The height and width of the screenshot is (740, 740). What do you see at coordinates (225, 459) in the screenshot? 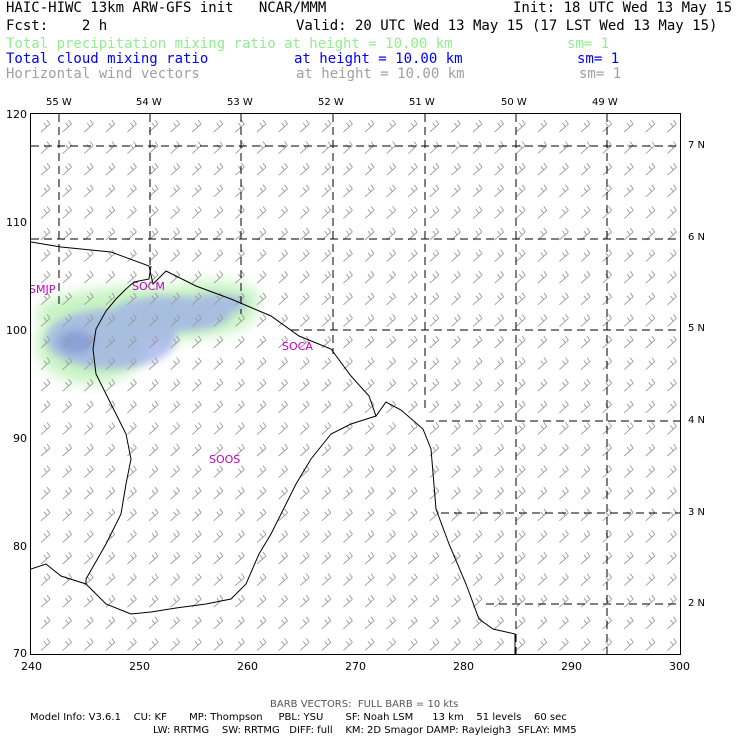
I see `station-label: SOOS` at bounding box center [225, 459].